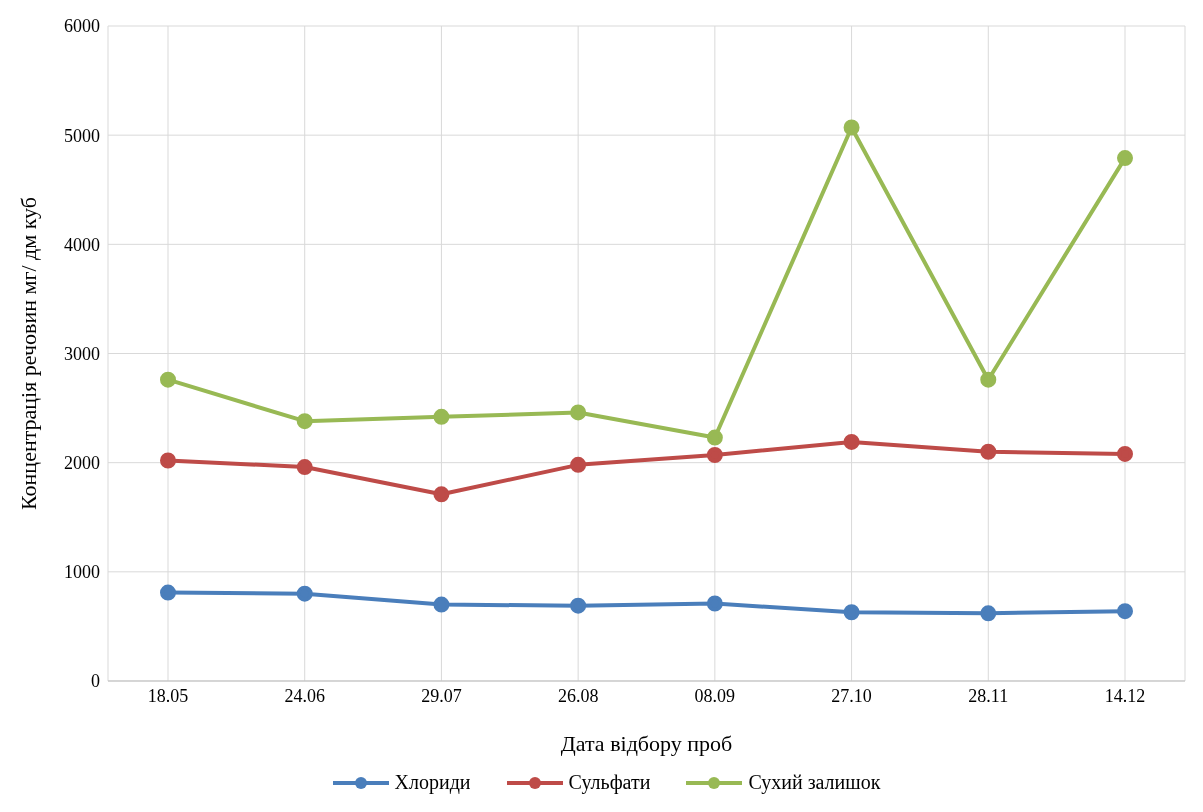 This screenshot has width=1203, height=812. Describe the element at coordinates (646, 743) in the screenshot. I see `x-axis-title: Дата відбору проб` at that location.